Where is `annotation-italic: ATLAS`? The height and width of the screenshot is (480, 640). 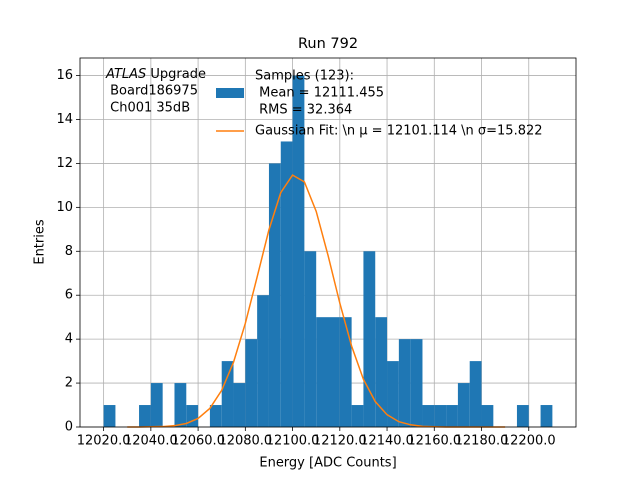 annotation-italic: ATLAS is located at coordinates (125, 74).